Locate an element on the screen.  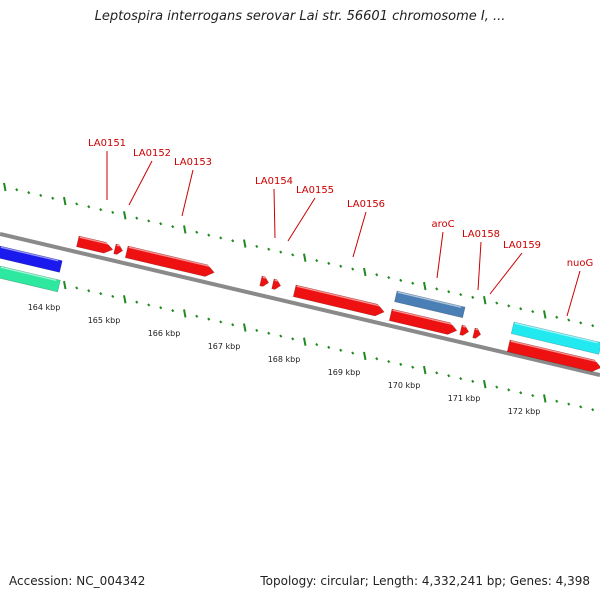
tick-label: 169 kbp is located at coordinates (344, 372).